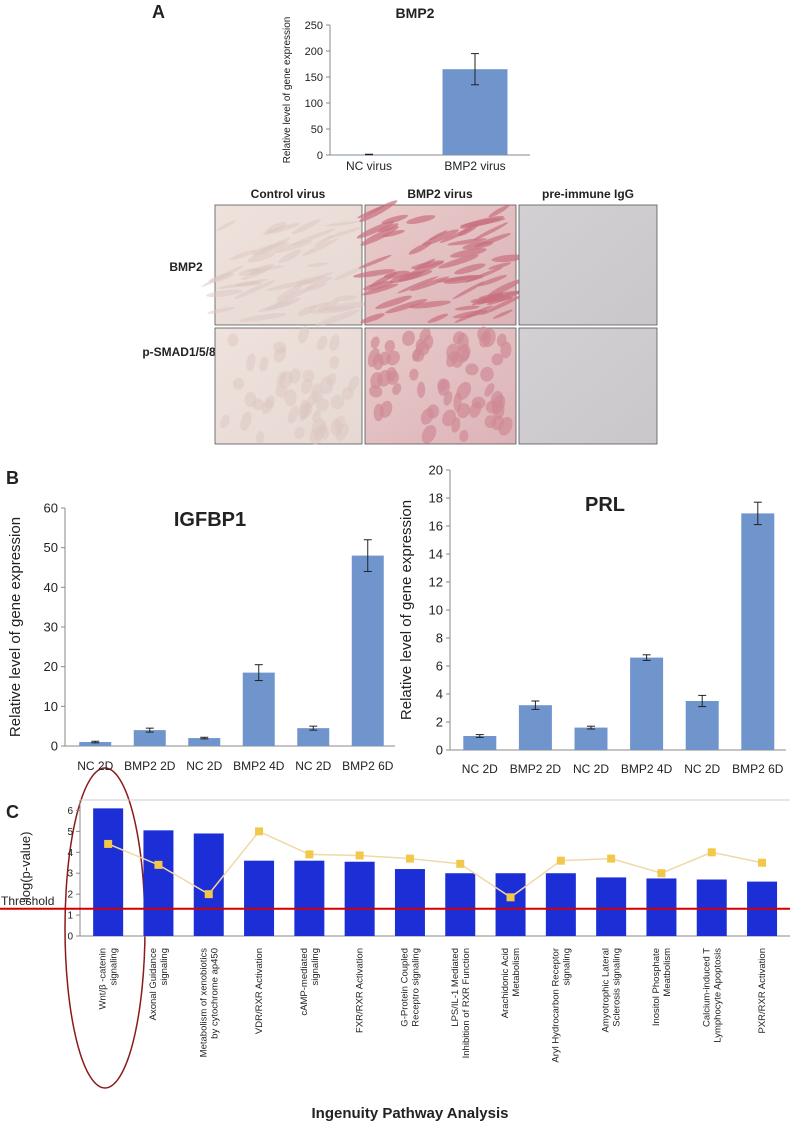 This screenshot has height=1130, width=790. Describe the element at coordinates (51, 627) in the screenshot. I see `y-tick-label: 30` at that location.